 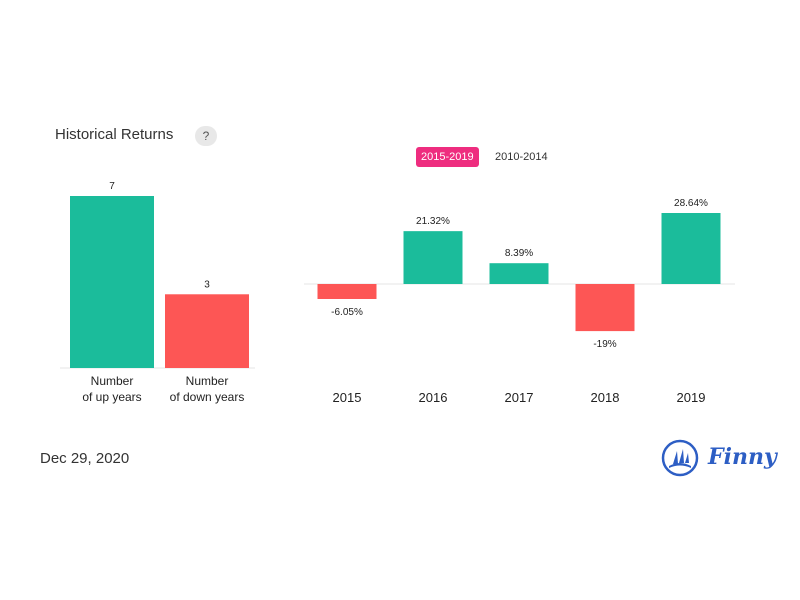 What do you see at coordinates (519, 253) in the screenshot?
I see `data-label: 8.39%` at bounding box center [519, 253].